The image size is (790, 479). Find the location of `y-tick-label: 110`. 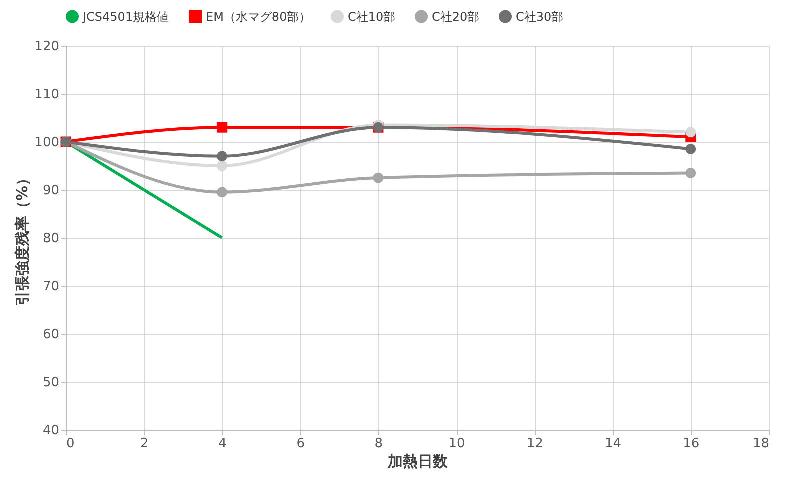

y-tick-label: 110 is located at coordinates (47, 95).